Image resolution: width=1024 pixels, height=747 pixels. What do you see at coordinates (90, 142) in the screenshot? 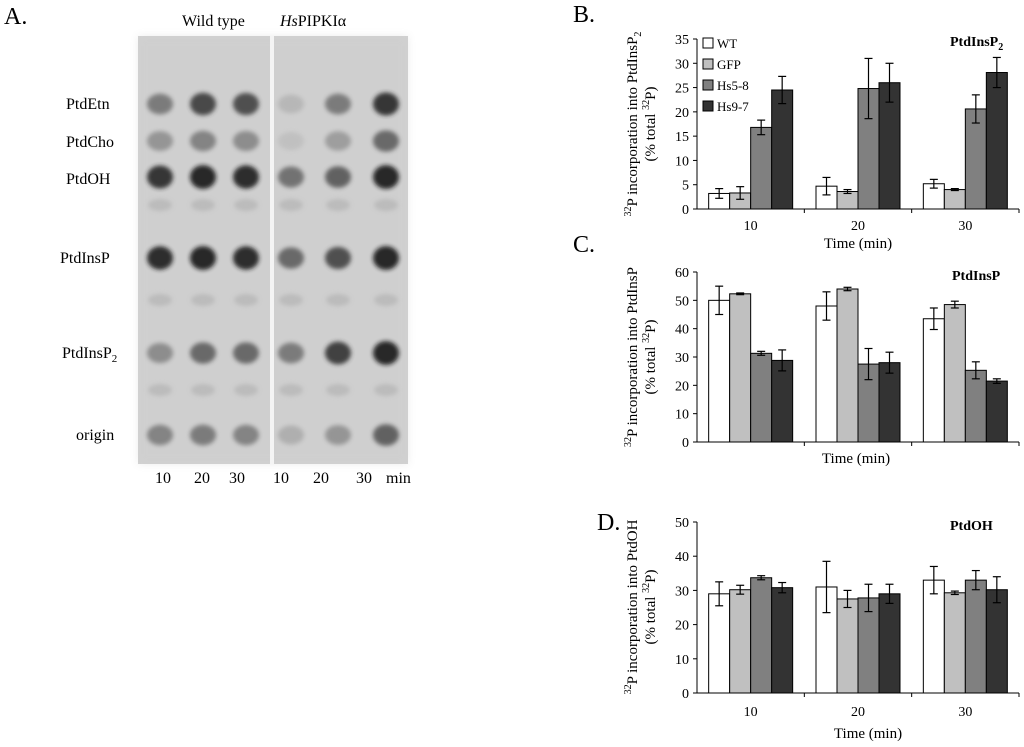
I see `lipid-label-ptdcho: PtdCho` at bounding box center [90, 142].